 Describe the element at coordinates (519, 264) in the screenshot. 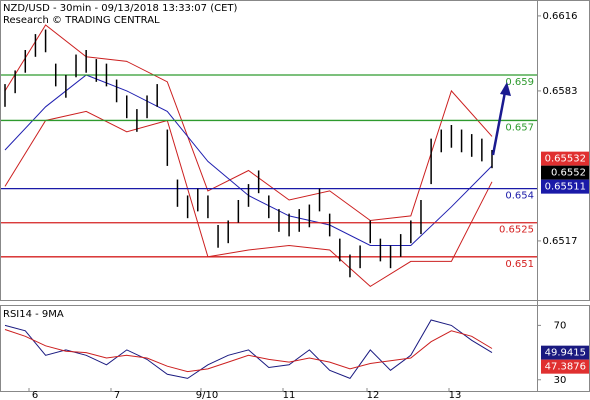

I see `level-label: 0.651` at that location.